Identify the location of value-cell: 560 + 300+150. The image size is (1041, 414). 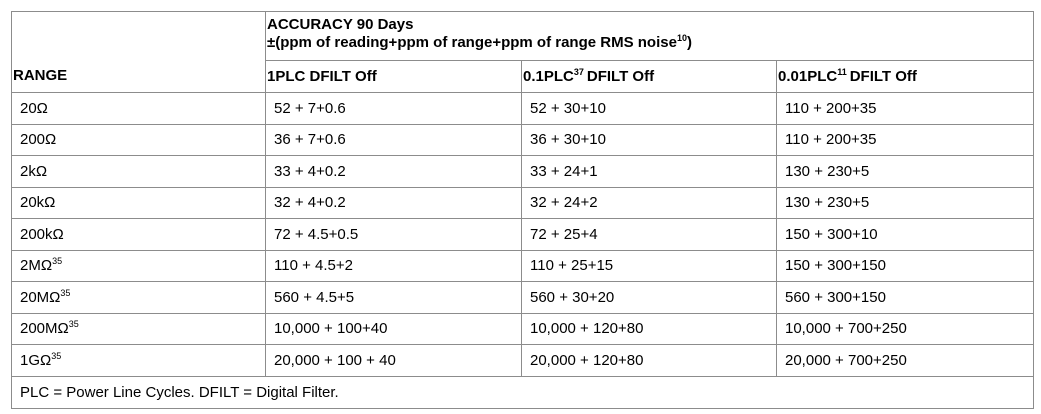
(905, 297).